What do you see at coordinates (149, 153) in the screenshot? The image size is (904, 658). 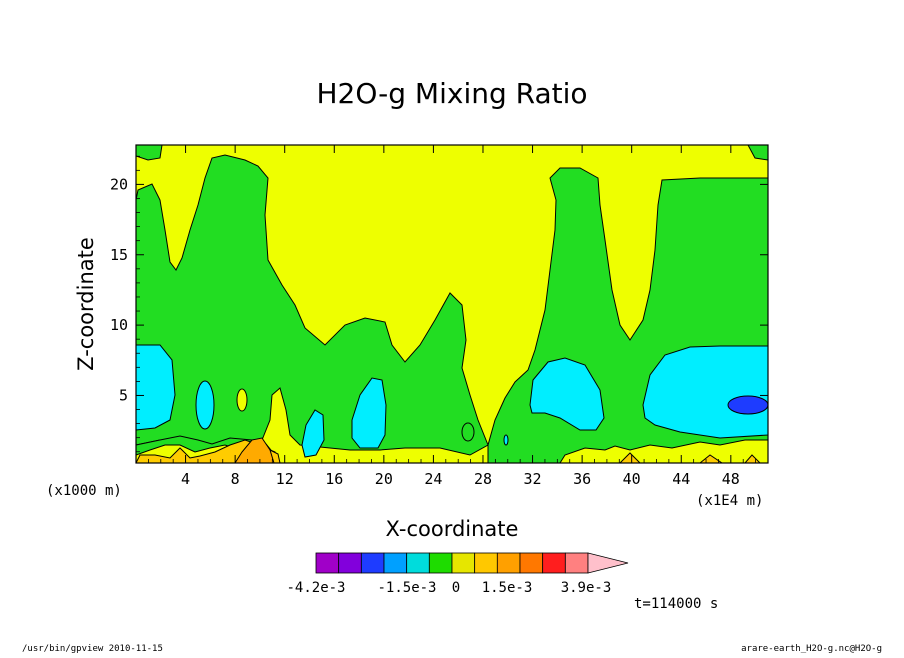 I see `contour-fill-green-topleft` at bounding box center [149, 153].